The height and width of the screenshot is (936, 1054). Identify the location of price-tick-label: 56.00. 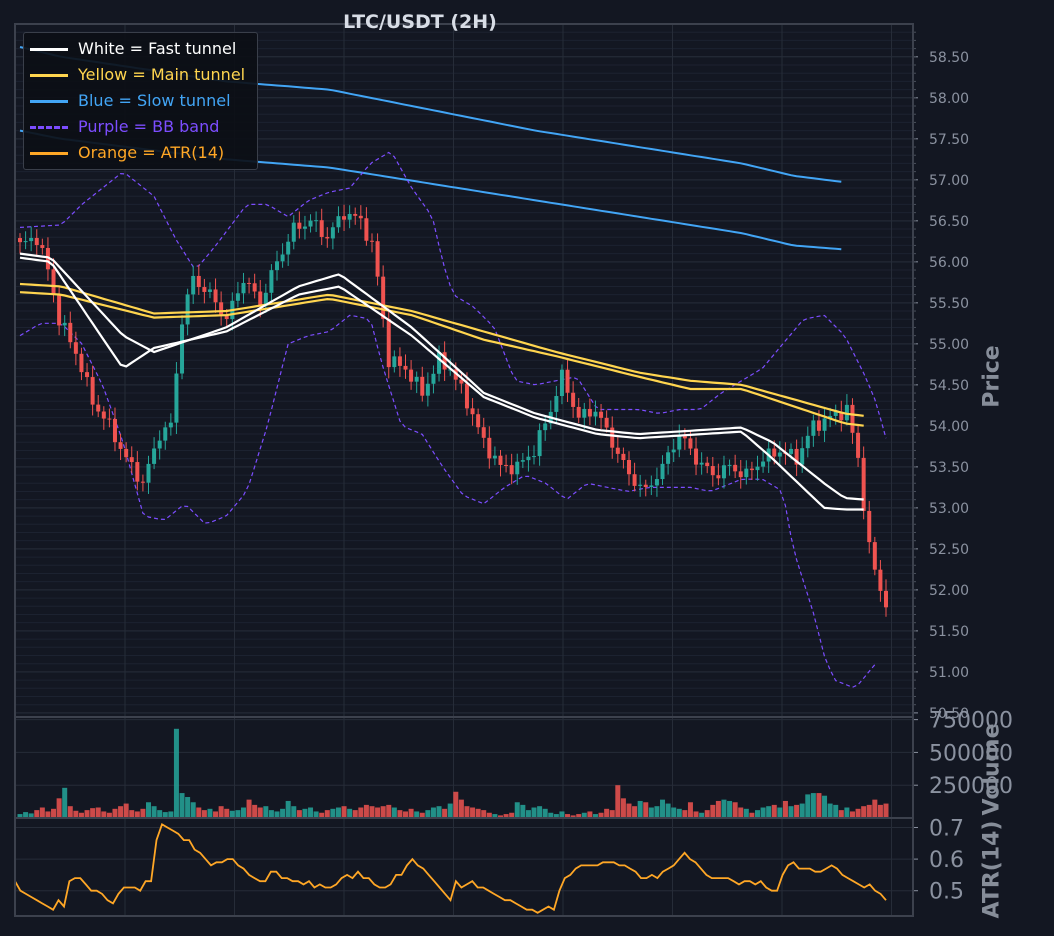
(949, 263).